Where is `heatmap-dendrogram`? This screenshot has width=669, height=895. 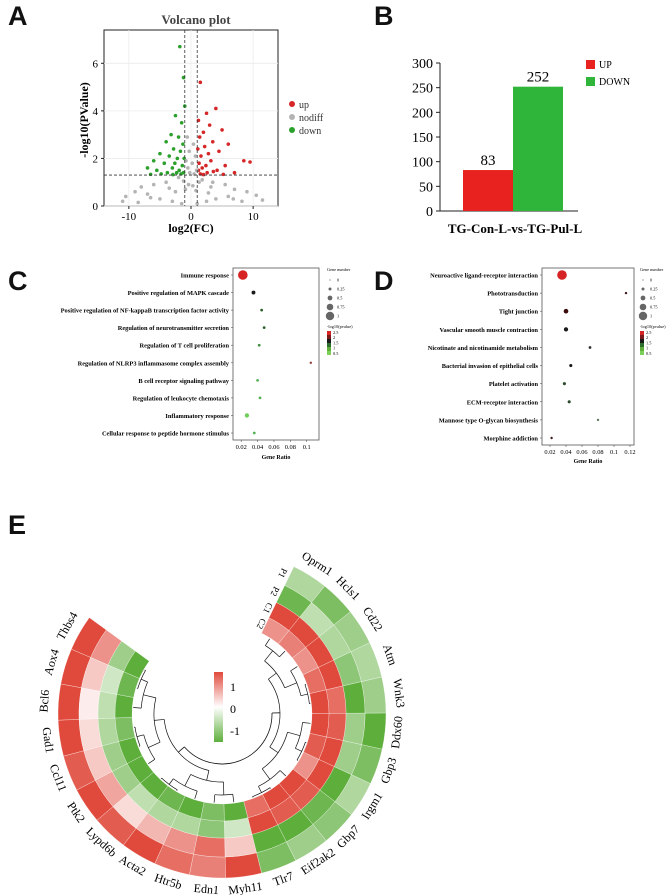 heatmap-dendrogram is located at coordinates (222, 720).